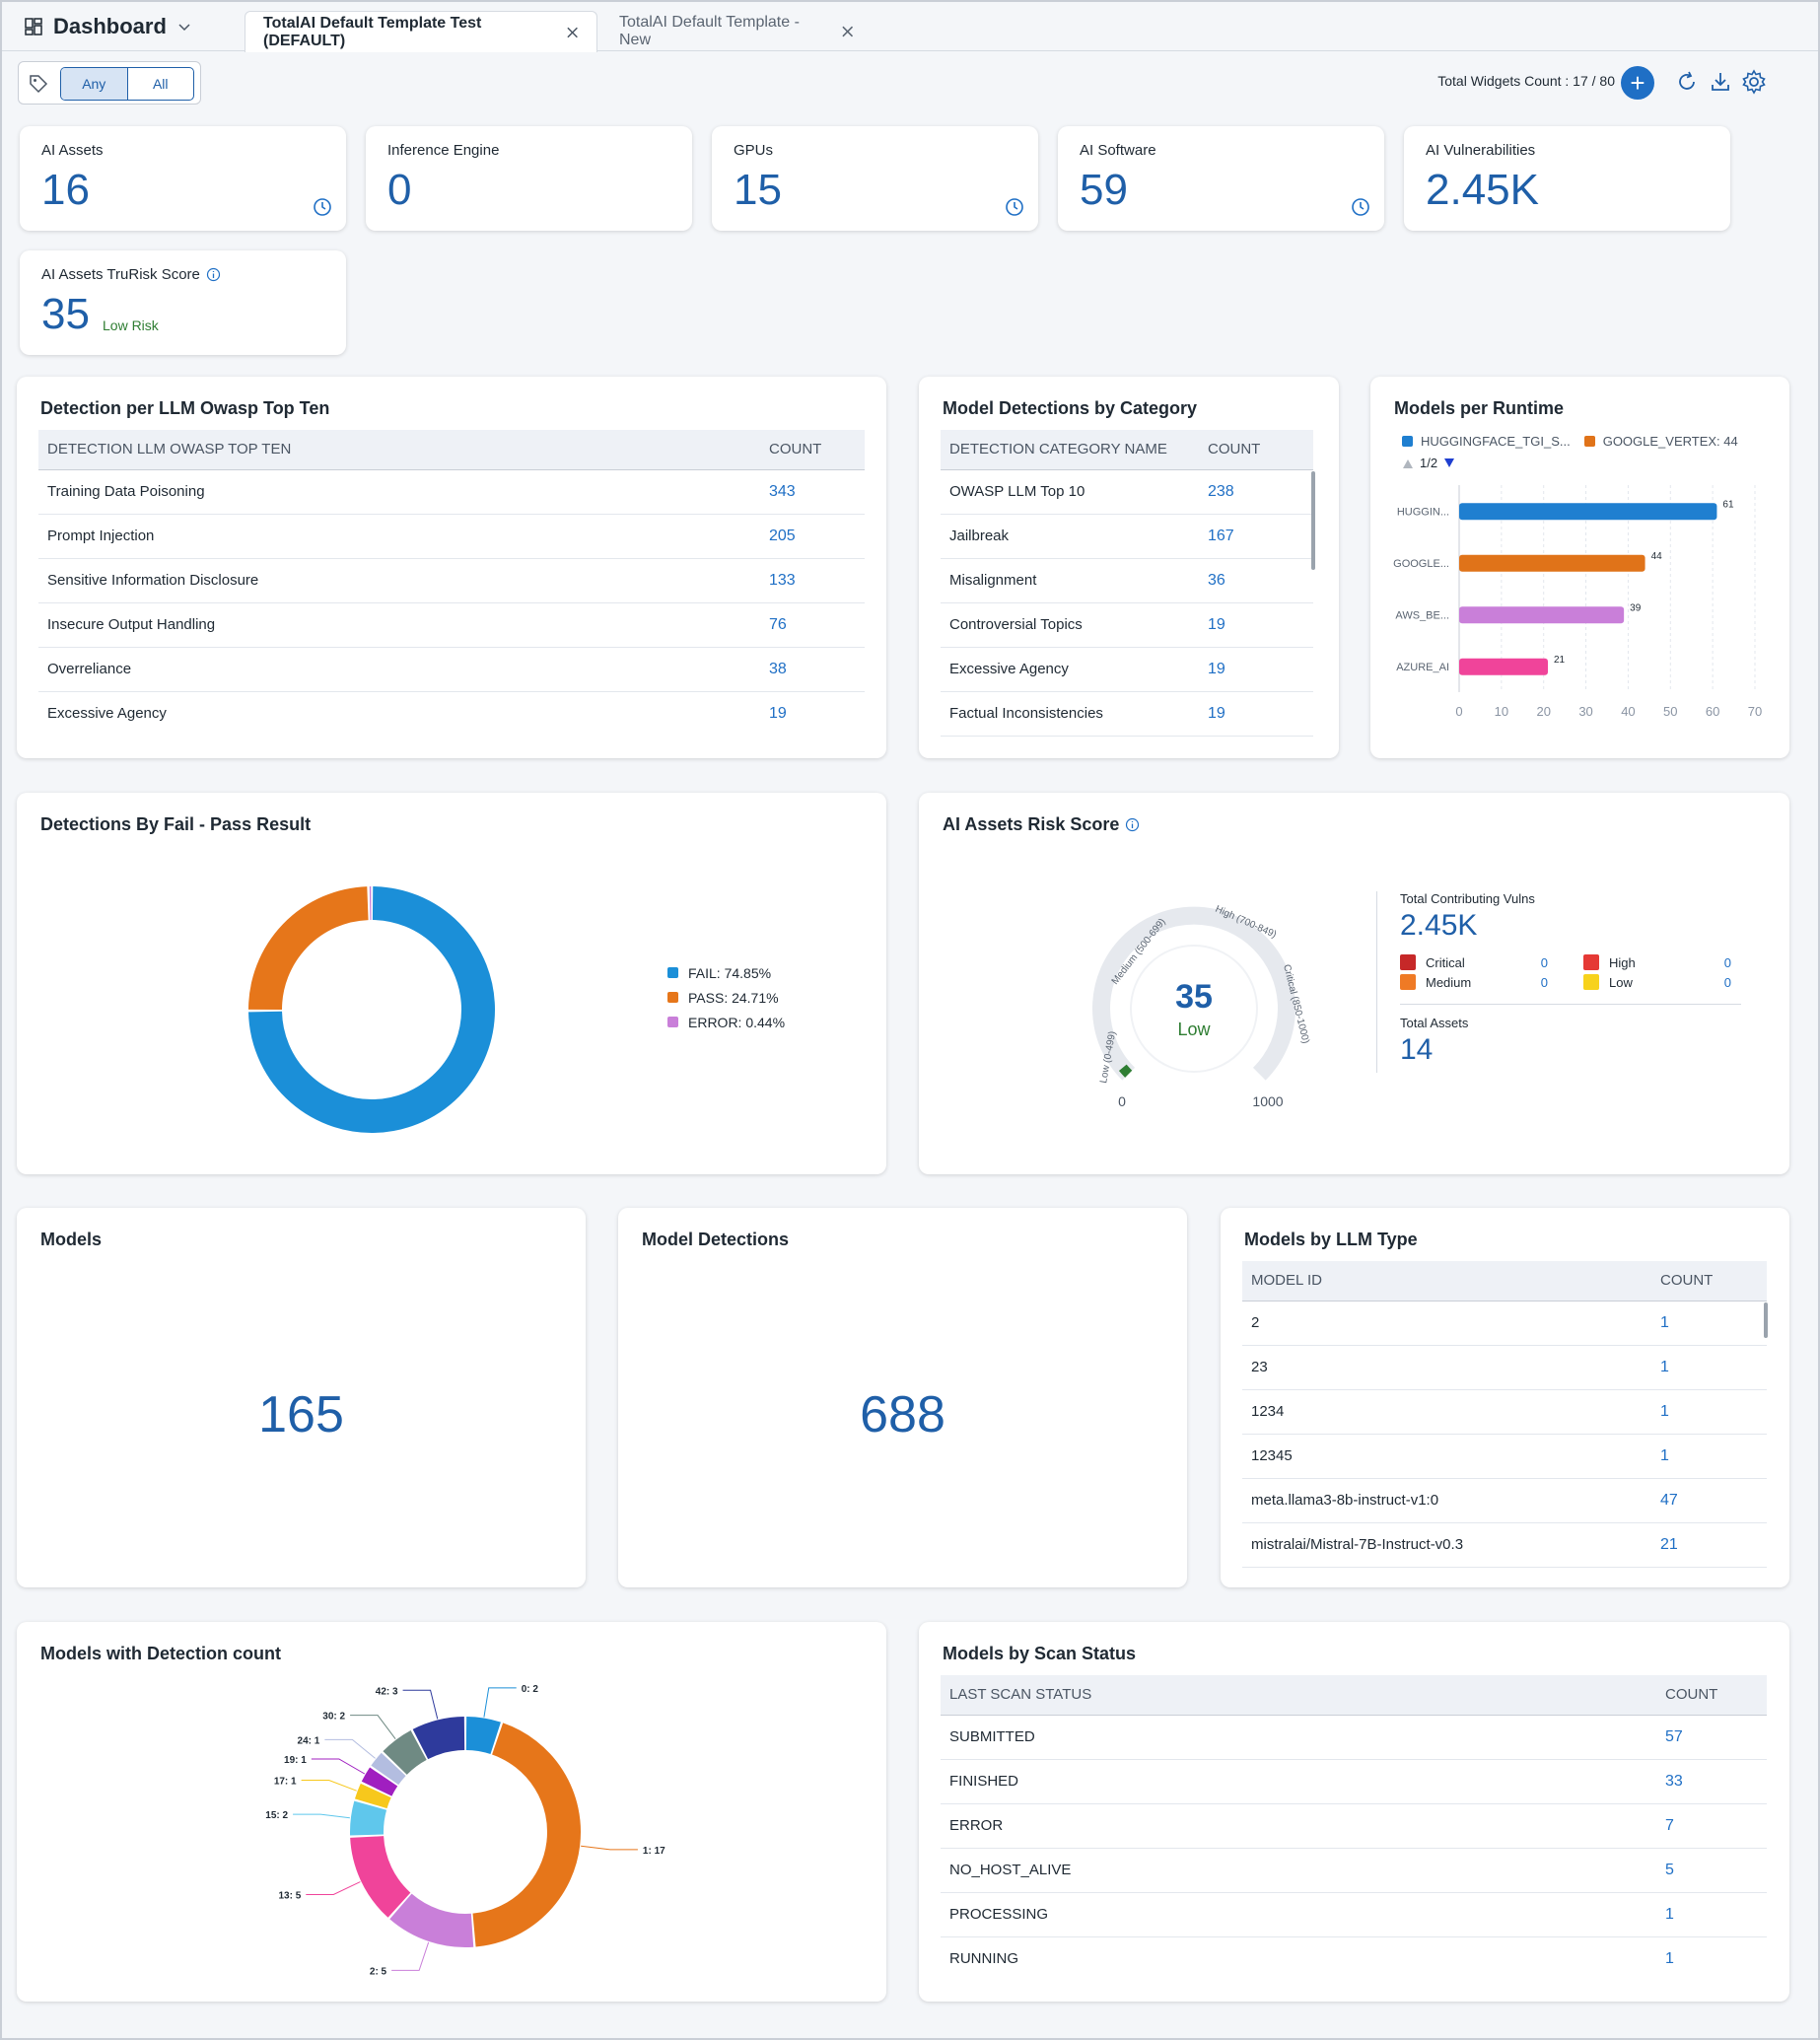  Describe the element at coordinates (1711, 1737) in the screenshot. I see `row-count: 57` at that location.